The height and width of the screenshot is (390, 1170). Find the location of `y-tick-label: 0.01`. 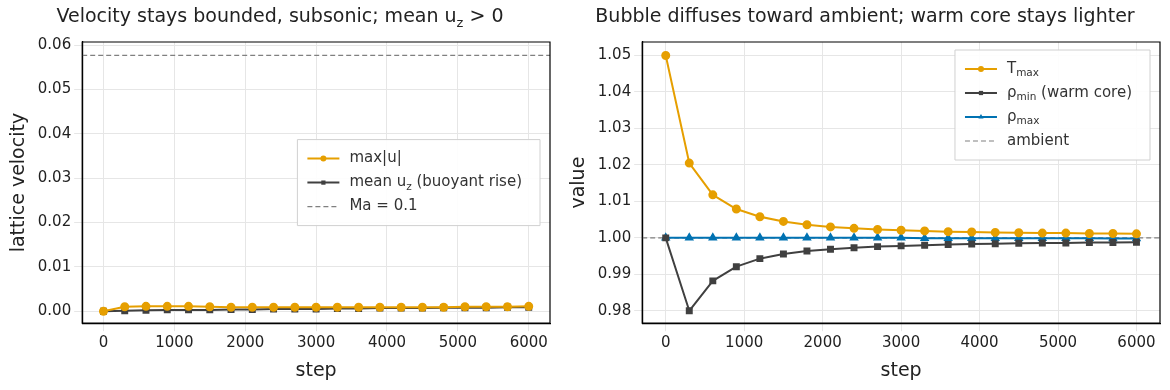

y-tick-label: 0.01 is located at coordinates (54, 265).